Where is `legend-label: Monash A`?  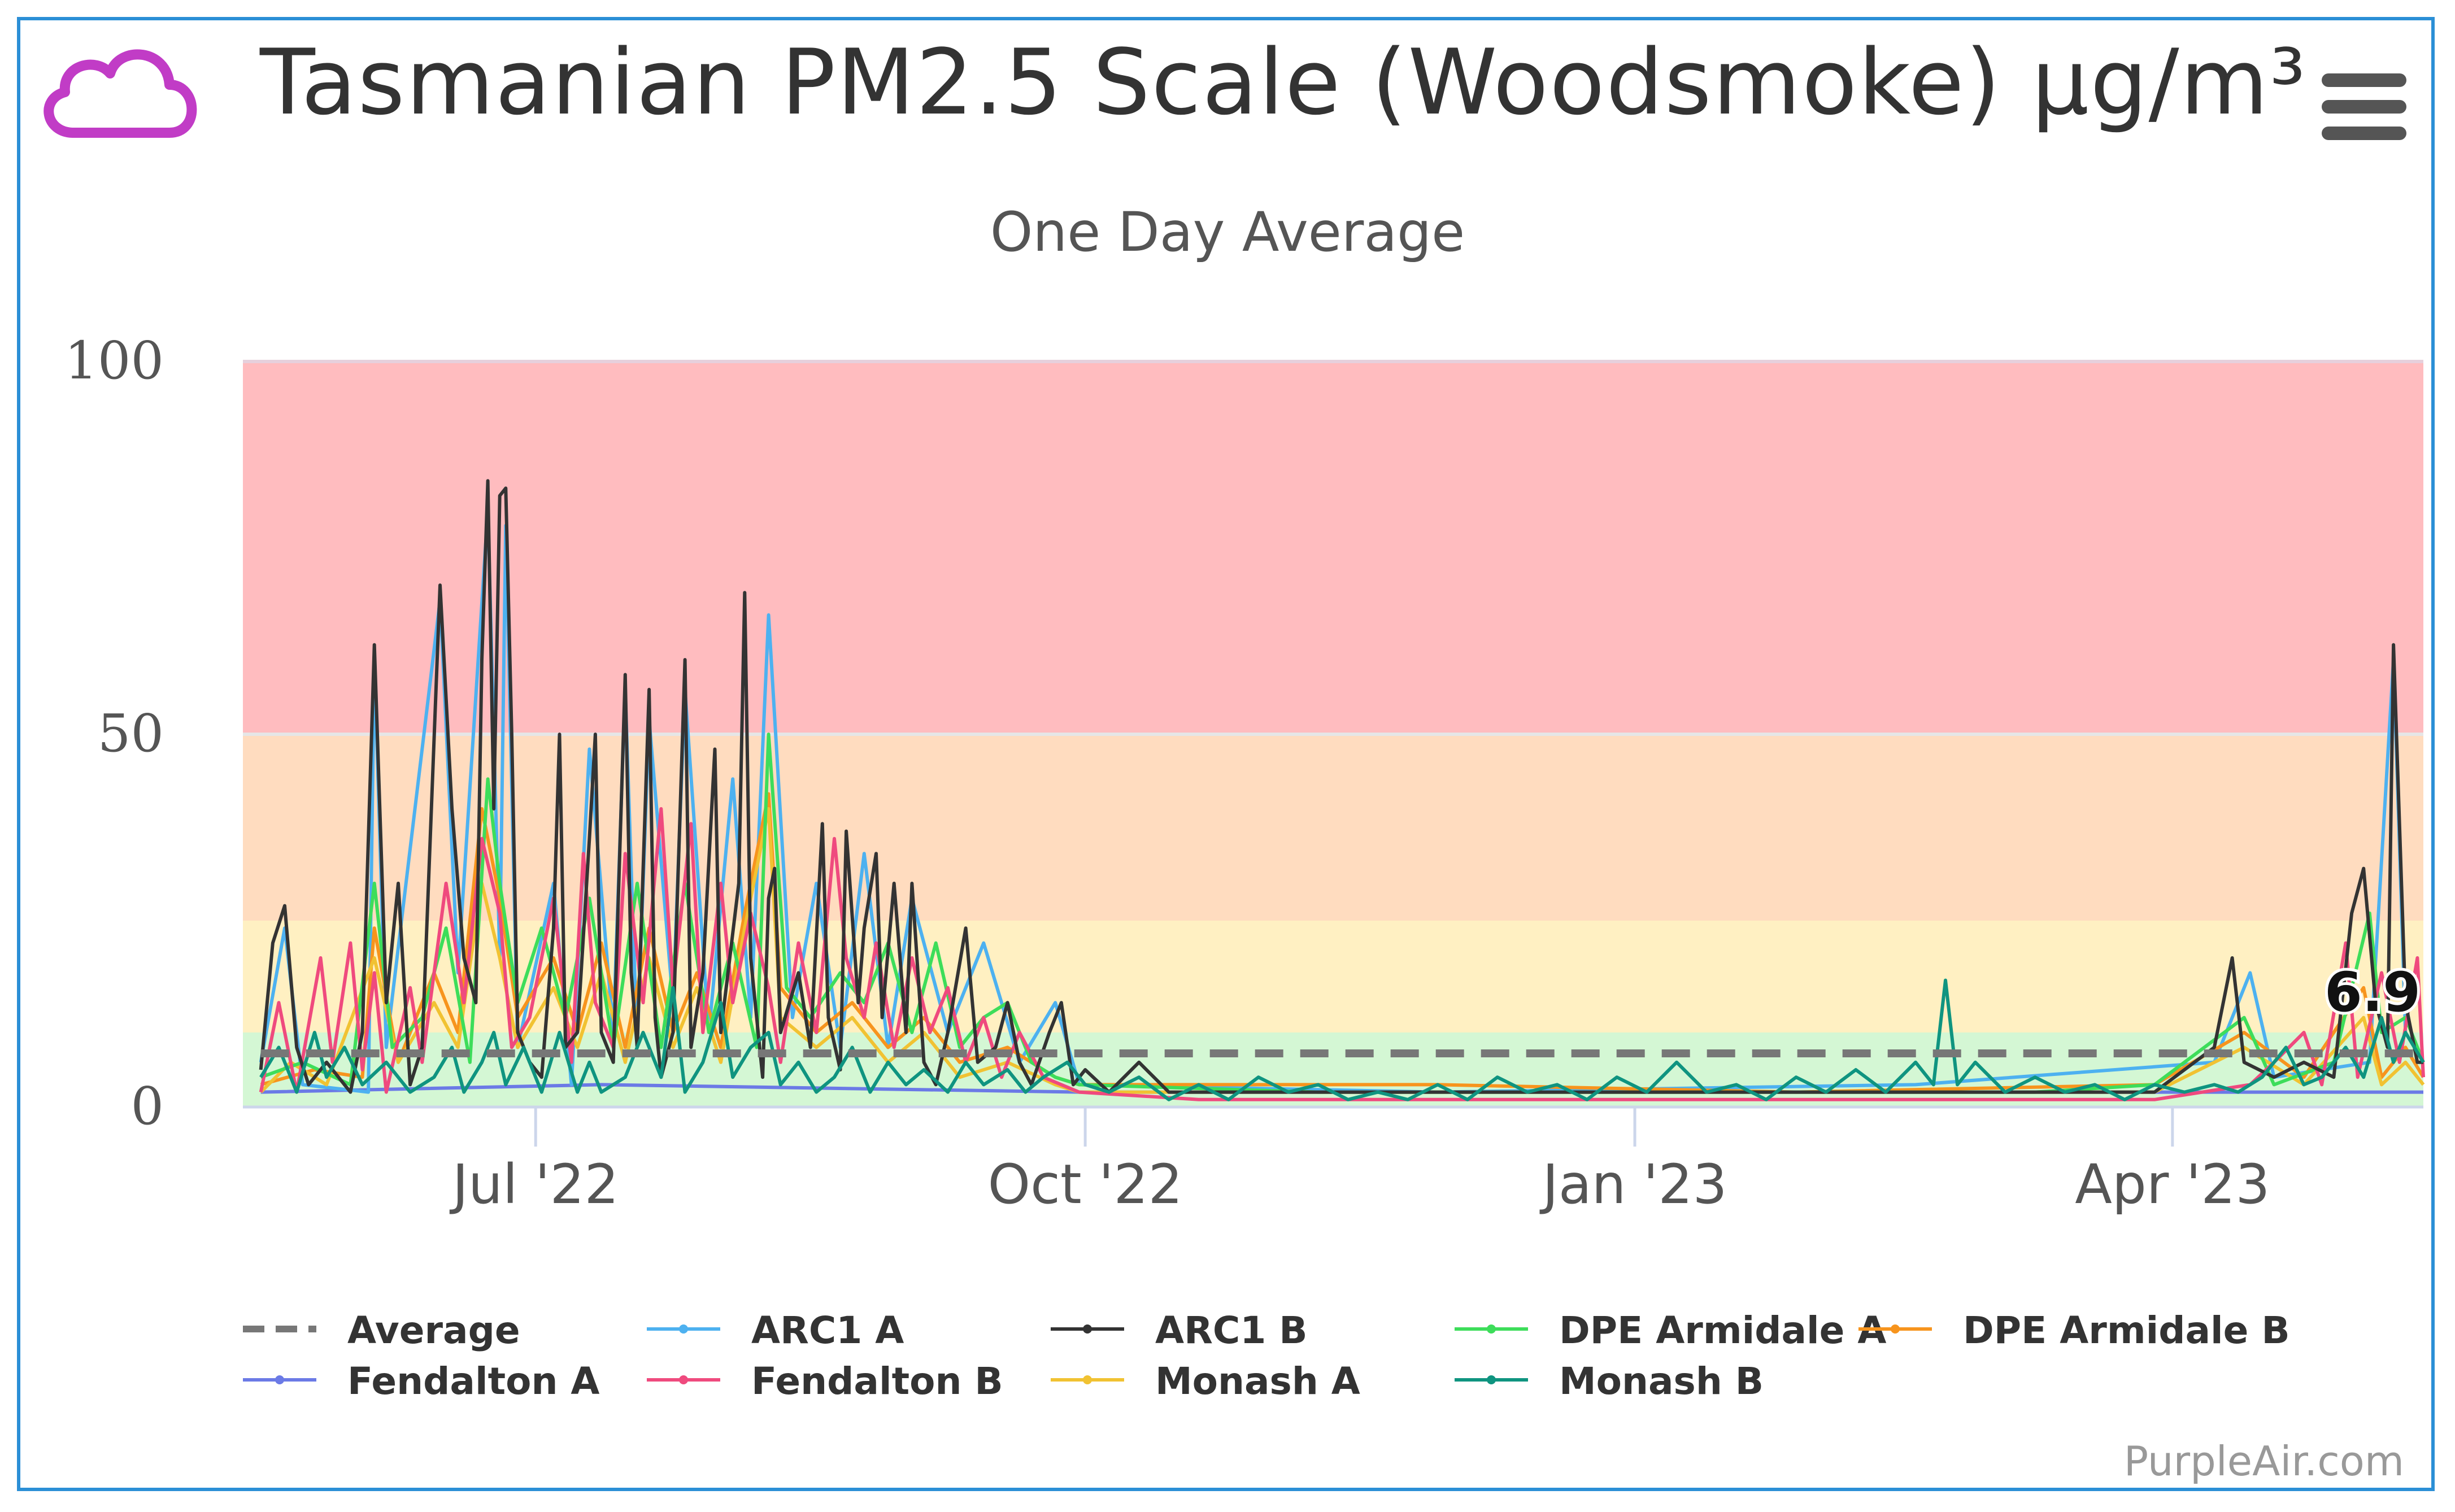 legend-label: Monash A is located at coordinates (1257, 1381).